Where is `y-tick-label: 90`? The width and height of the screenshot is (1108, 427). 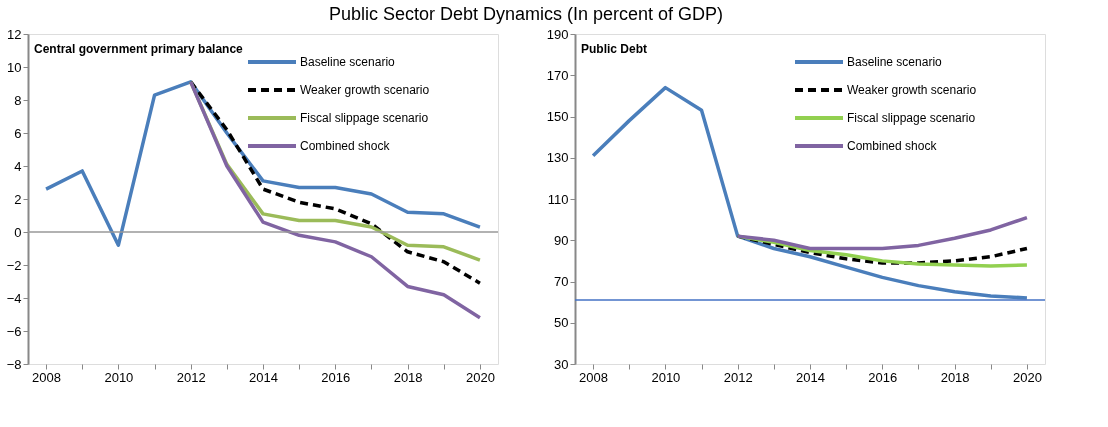 y-tick-label: 90 is located at coordinates (561, 240).